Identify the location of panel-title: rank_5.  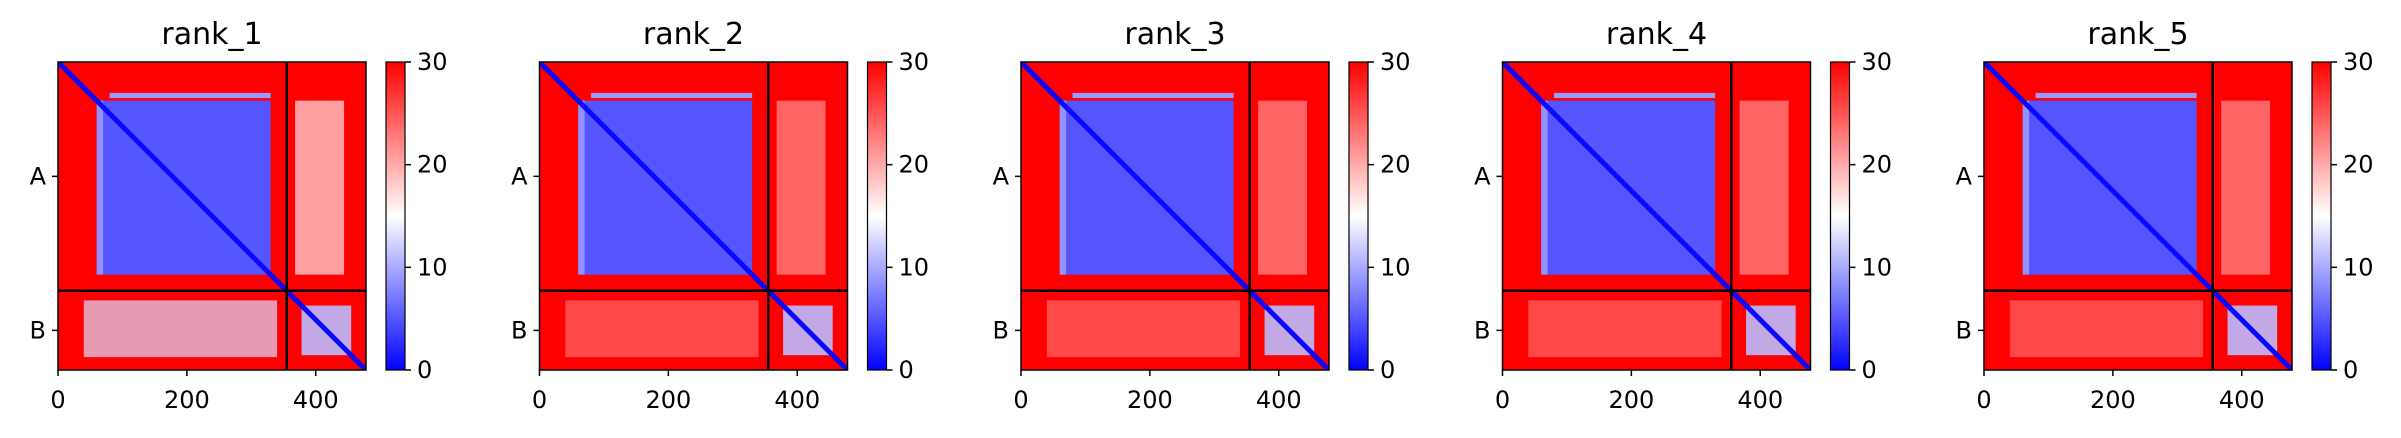
(2137, 34).